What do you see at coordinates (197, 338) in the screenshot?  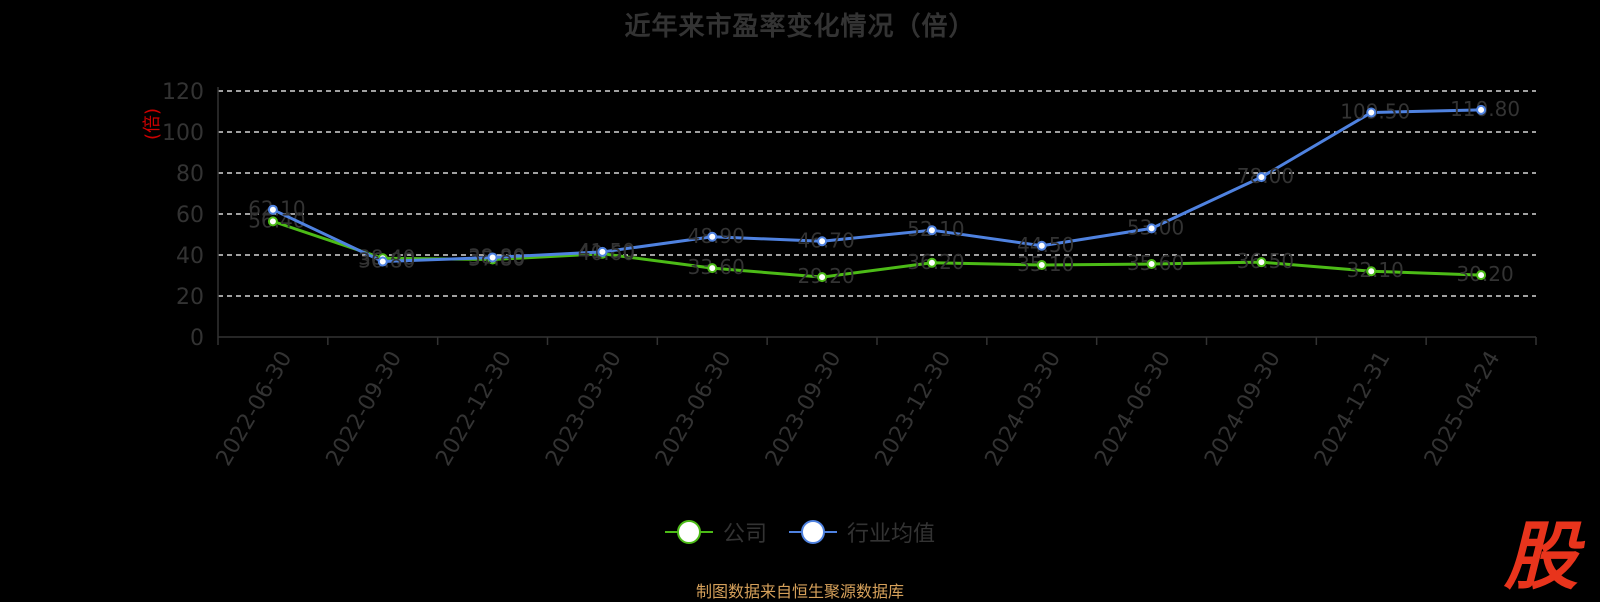 I see `y-tick-label: 0` at bounding box center [197, 338].